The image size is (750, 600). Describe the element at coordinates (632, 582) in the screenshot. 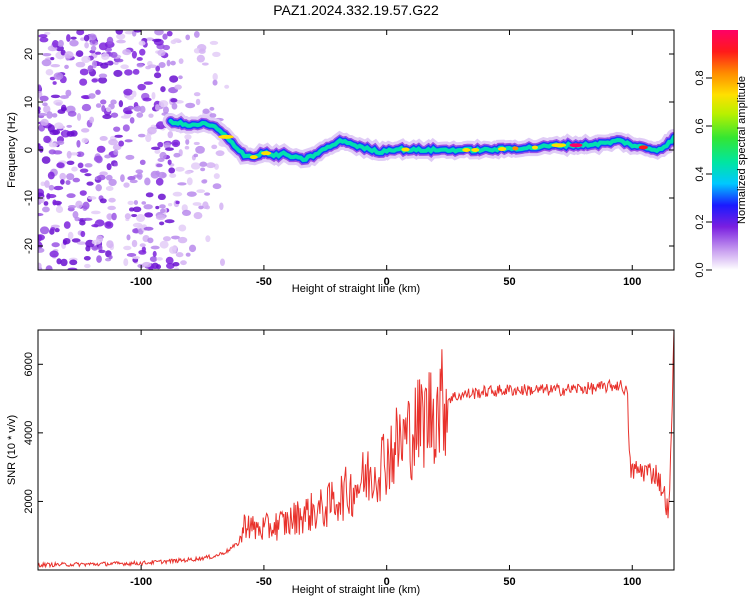

I see `bottom-xtick-label: 100` at that location.